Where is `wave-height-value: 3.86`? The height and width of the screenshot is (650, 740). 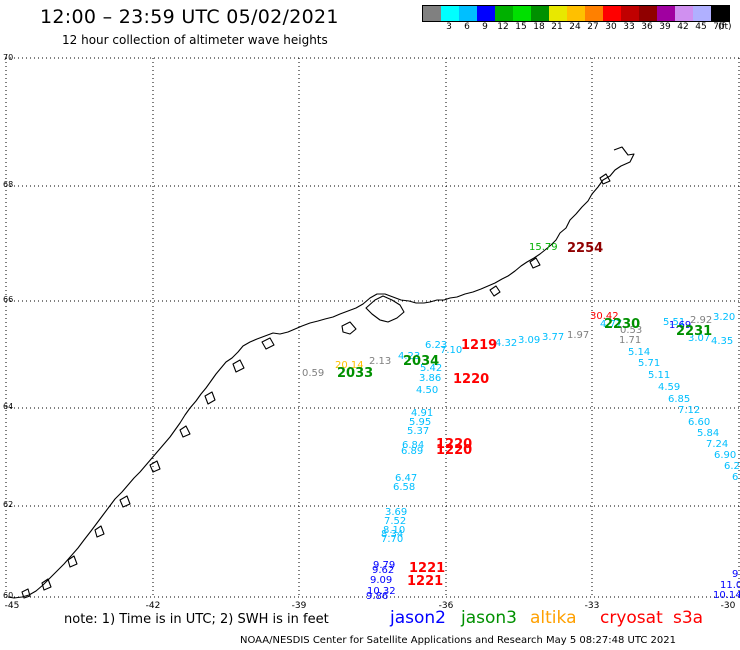 wave-height-value: 3.86 is located at coordinates (430, 378).